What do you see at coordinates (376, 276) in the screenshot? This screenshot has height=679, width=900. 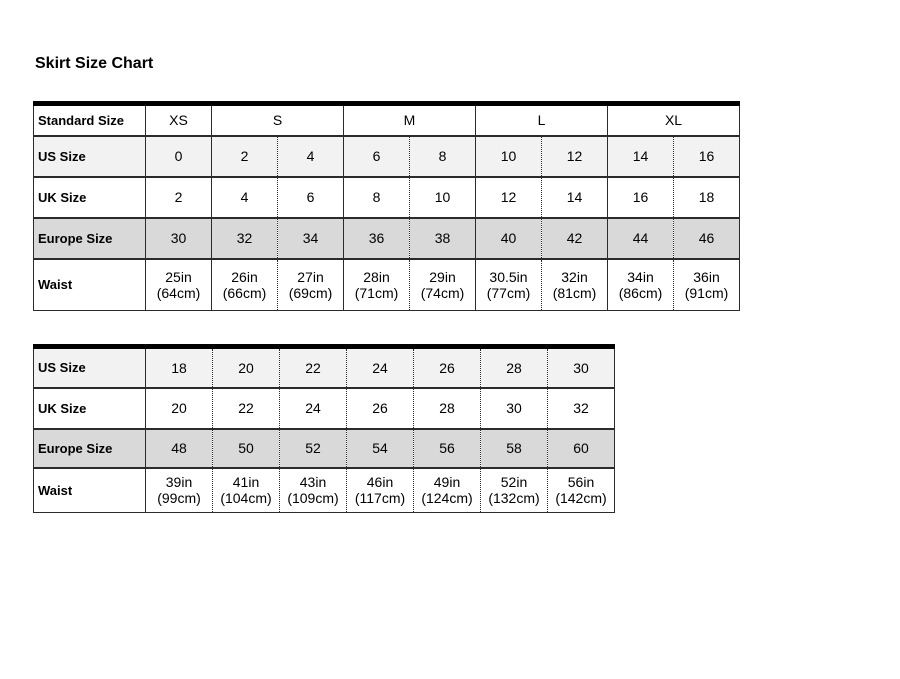 I see `waist-inches: 28in` at bounding box center [376, 276].